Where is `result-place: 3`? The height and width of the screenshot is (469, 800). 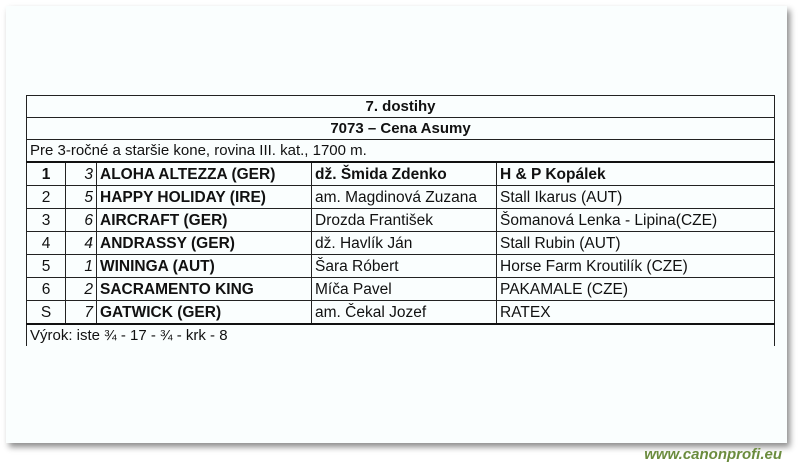 result-place: 3 is located at coordinates (46, 220).